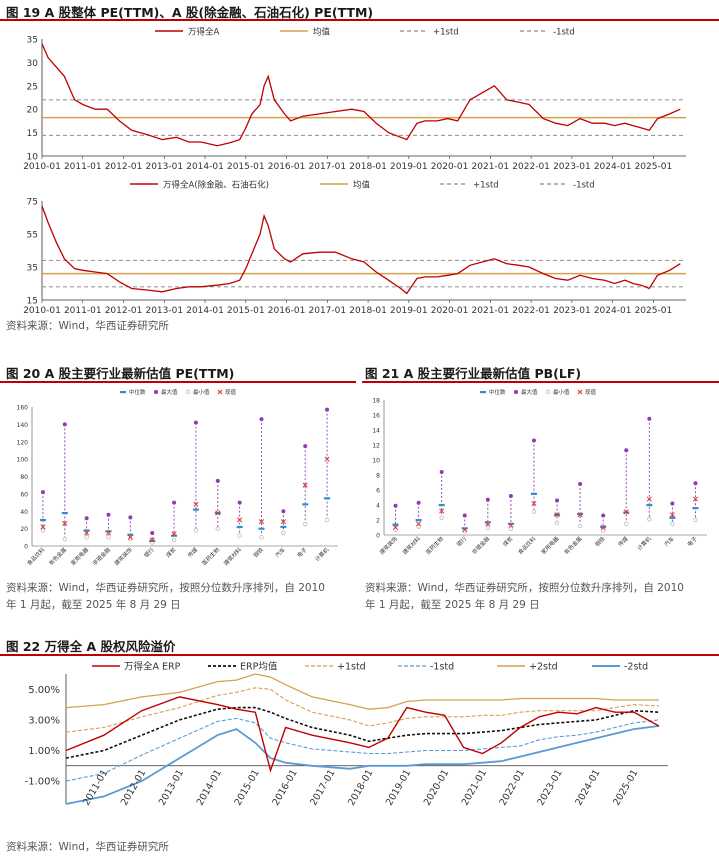 The image size is (719, 856). Describe the element at coordinates (204, 32) in the screenshot. I see `legend-series-label: 万得全A` at that location.